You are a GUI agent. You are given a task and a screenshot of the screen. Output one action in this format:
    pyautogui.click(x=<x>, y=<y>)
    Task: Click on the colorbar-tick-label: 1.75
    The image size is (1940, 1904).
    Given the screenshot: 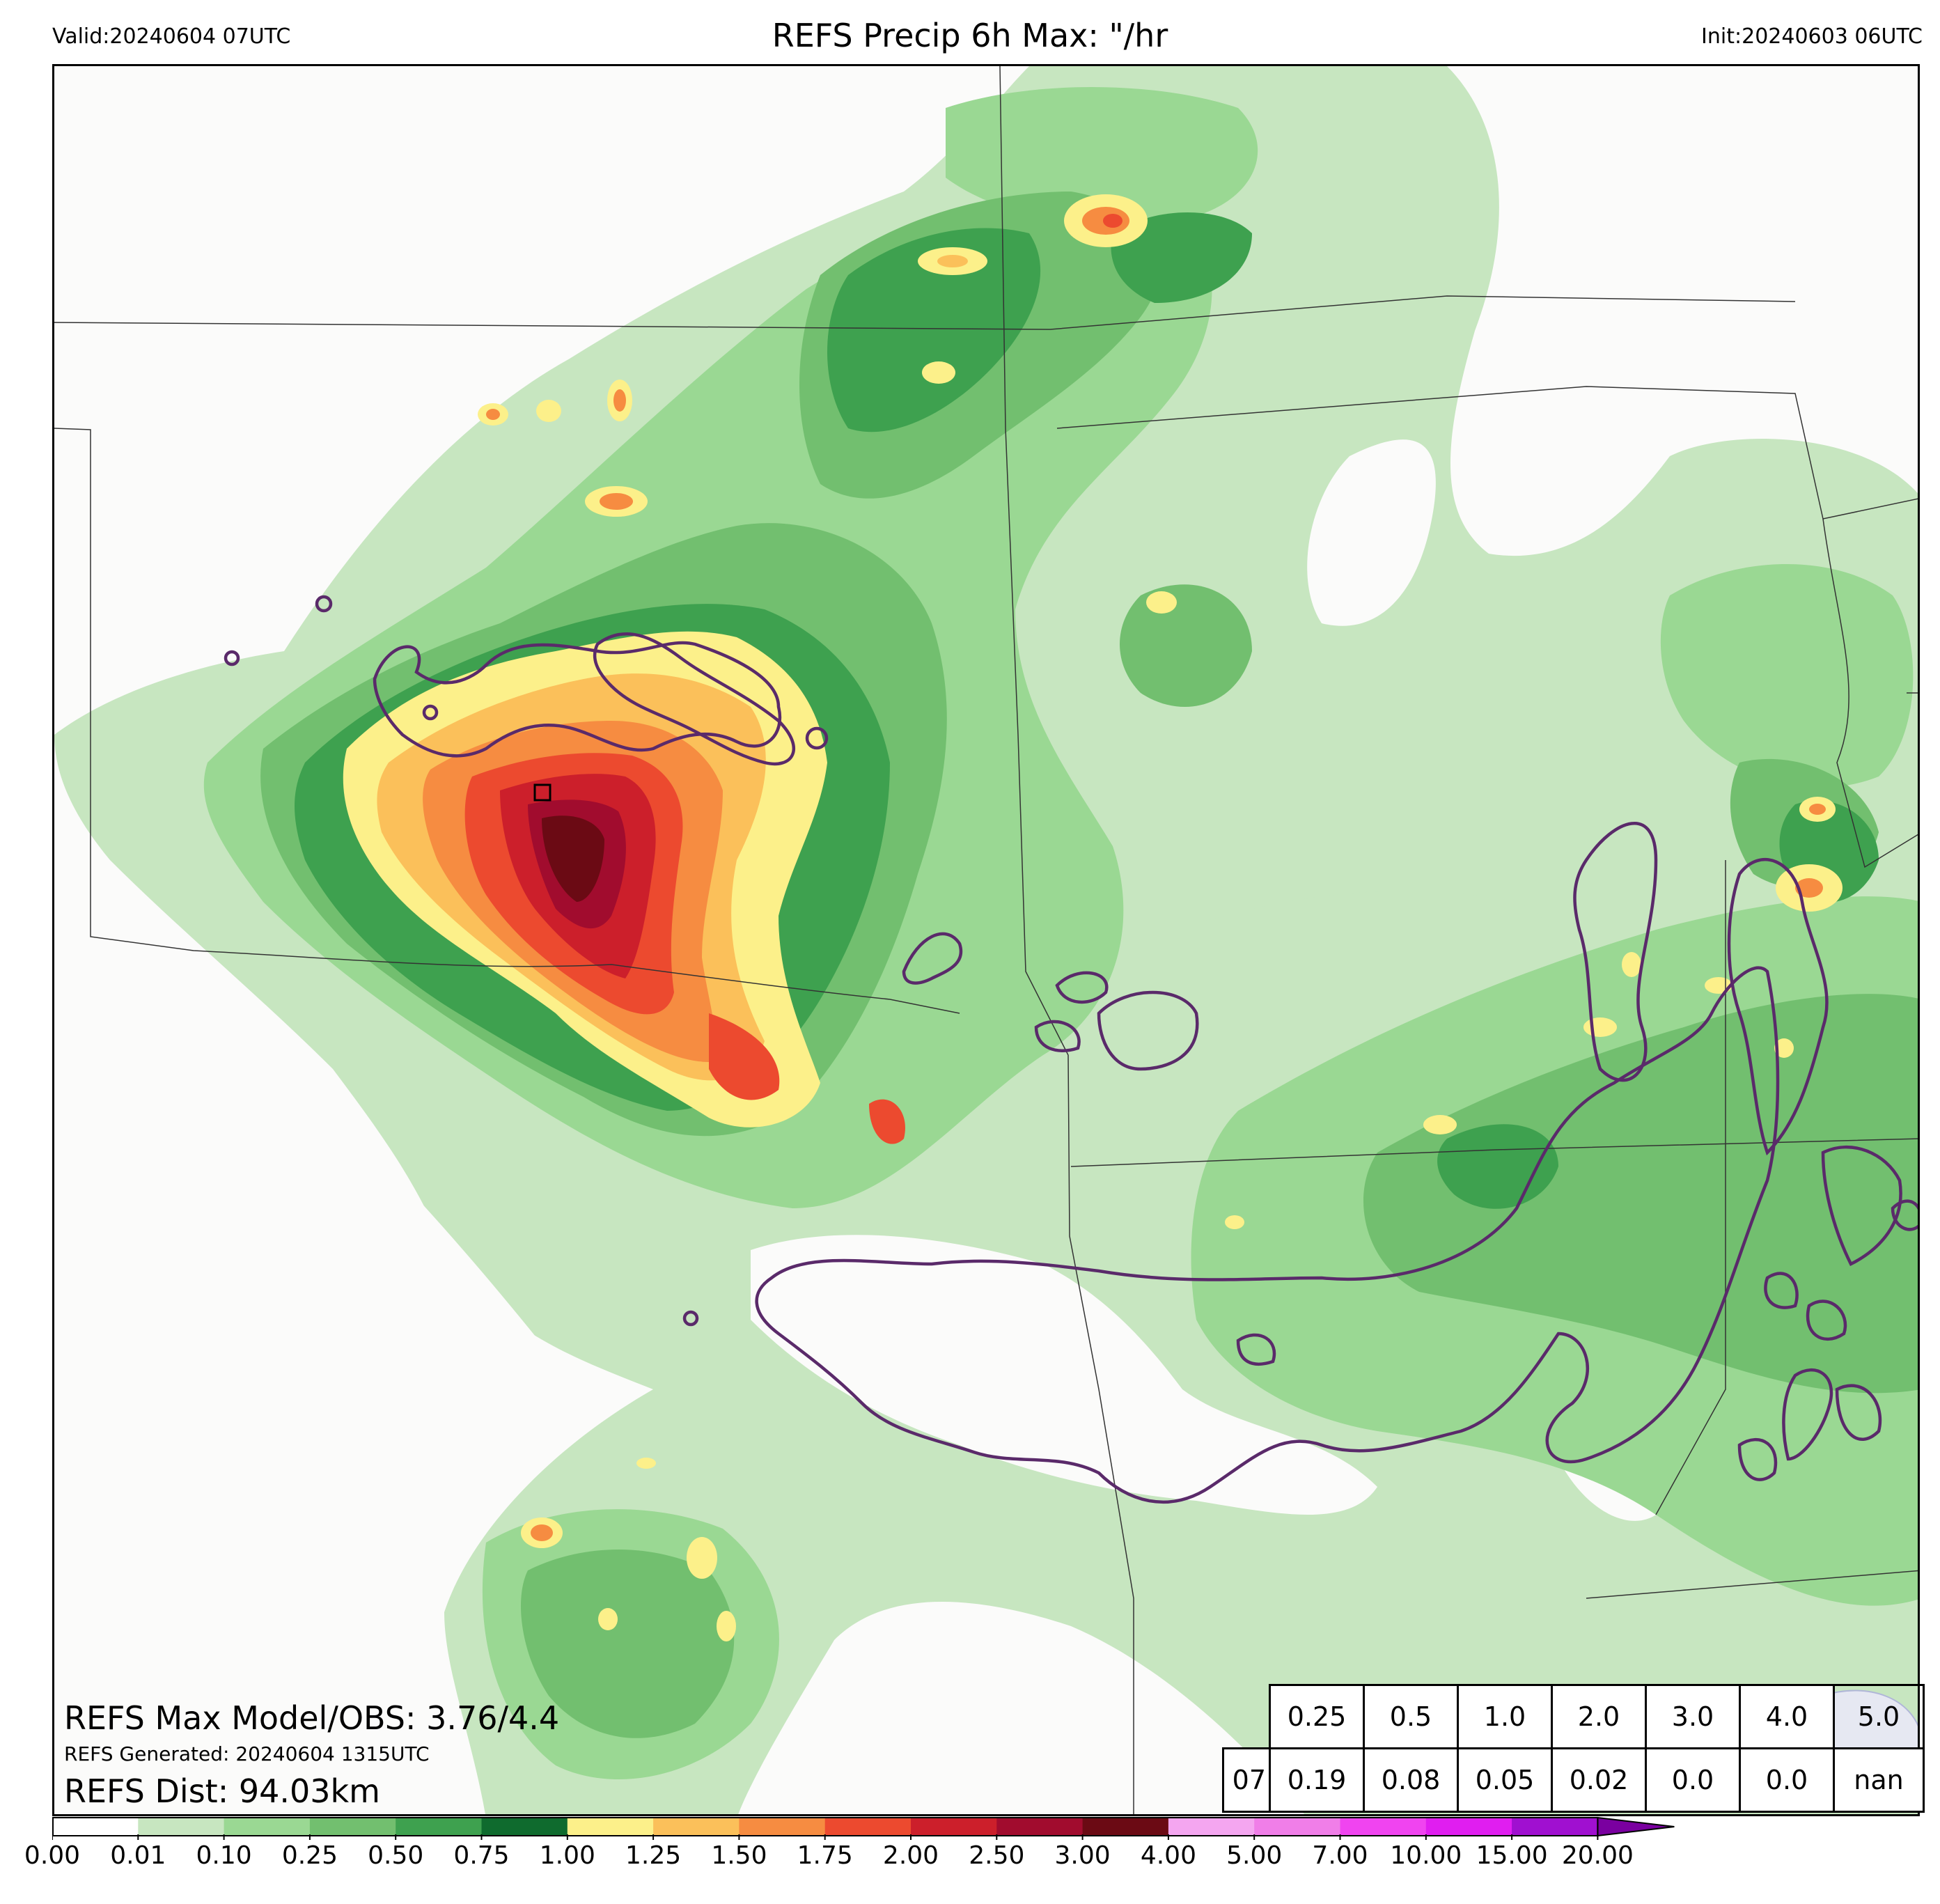 What is the action you would take?
    pyautogui.click(x=825, y=1855)
    